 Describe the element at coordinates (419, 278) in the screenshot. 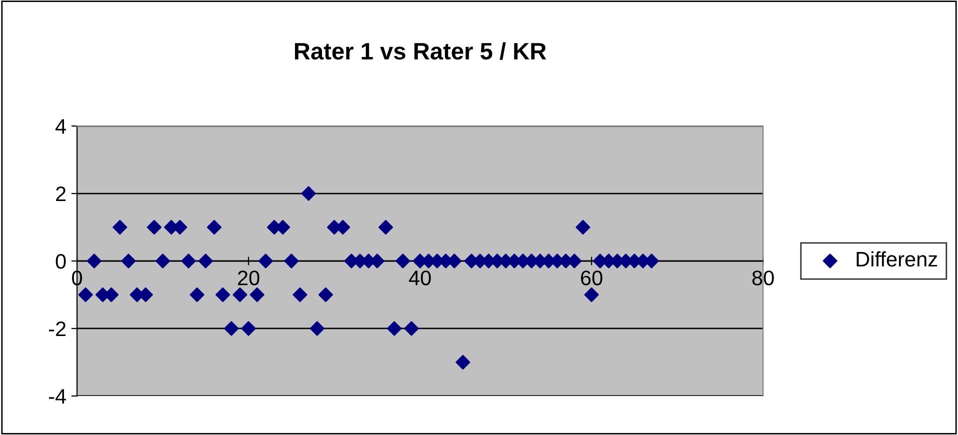

I see `x-tick-label: 40` at that location.